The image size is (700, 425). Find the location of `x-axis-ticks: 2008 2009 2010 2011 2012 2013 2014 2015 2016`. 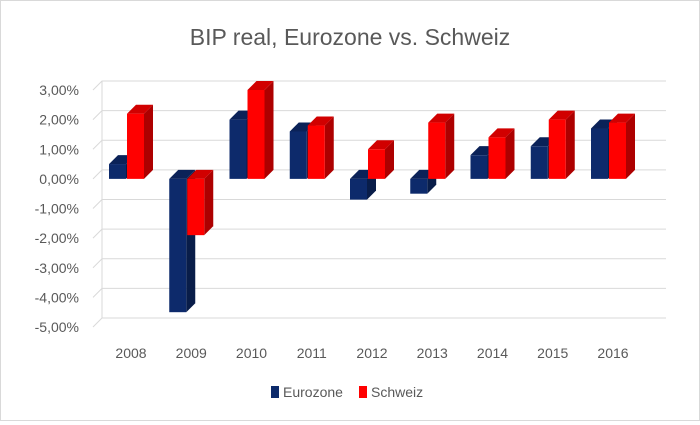

x-axis-ticks: 2008 2009 2010 2011 2012 2013 2014 2015 2016 is located at coordinates (371, 353).